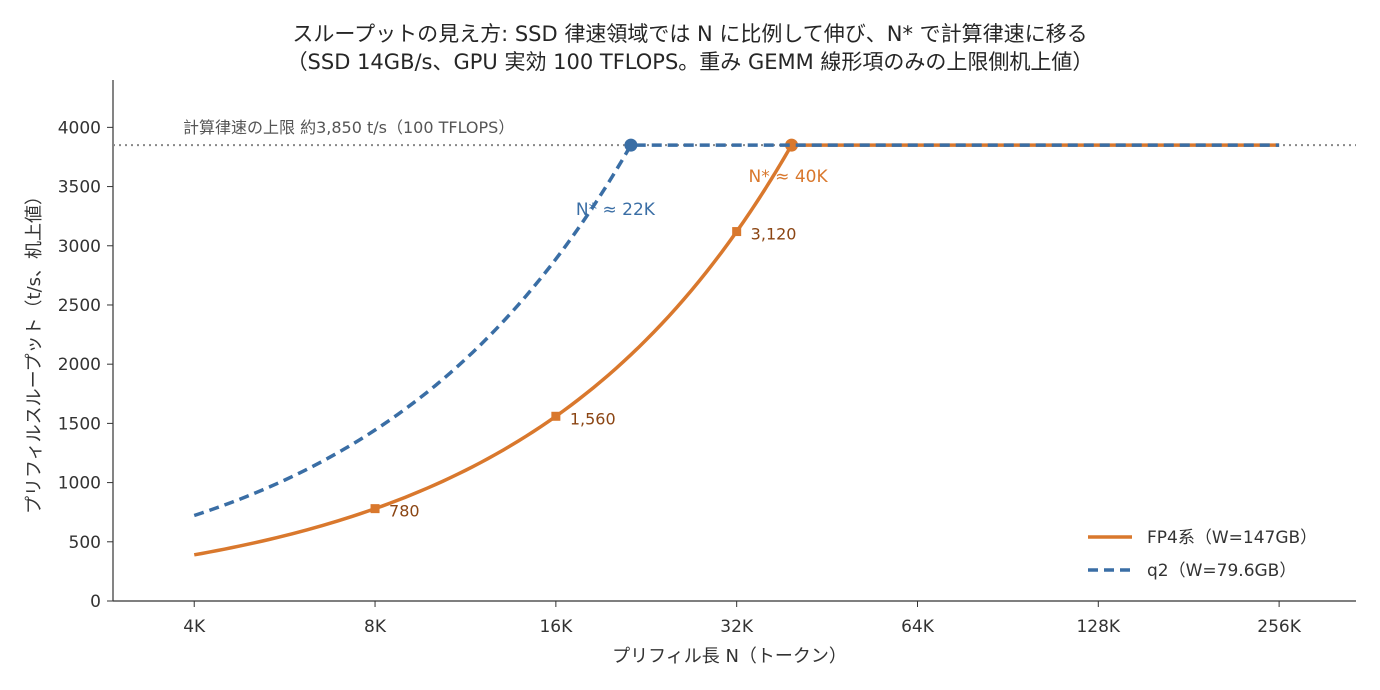  Describe the element at coordinates (79, 306) in the screenshot. I see `y-tick-label: 2500` at that location.